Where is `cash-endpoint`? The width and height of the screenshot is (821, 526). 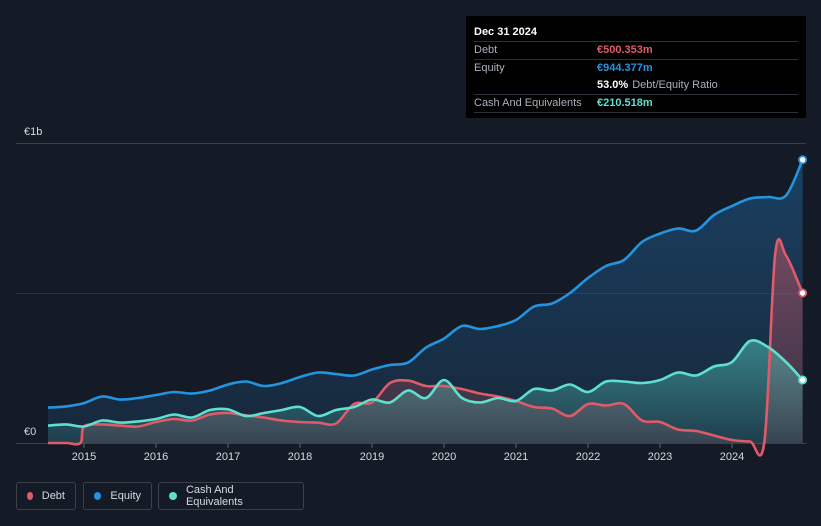
cash-endpoint is located at coordinates (803, 380).